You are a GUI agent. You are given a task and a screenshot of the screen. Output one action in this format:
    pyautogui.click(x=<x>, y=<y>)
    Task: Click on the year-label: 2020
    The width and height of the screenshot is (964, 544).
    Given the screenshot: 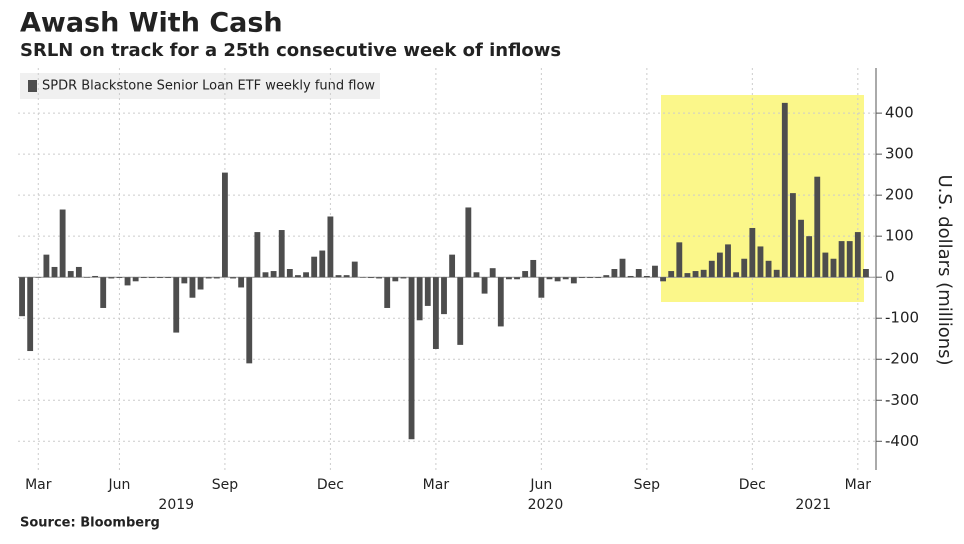 What is the action you would take?
    pyautogui.click(x=546, y=505)
    